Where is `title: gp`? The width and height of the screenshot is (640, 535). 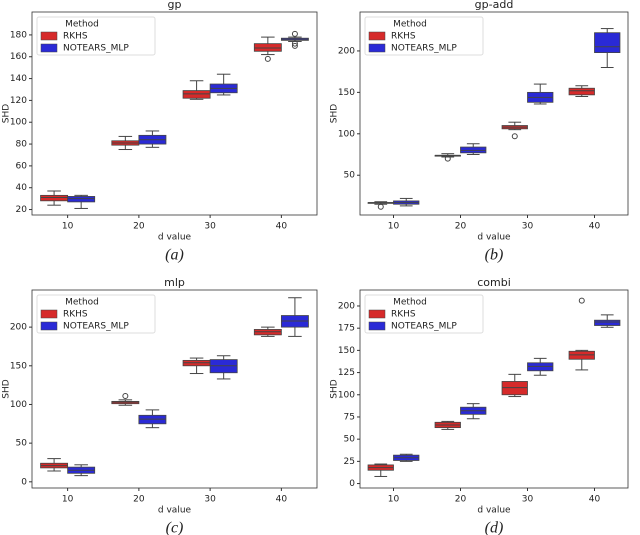
title: gp is located at coordinates (175, 5).